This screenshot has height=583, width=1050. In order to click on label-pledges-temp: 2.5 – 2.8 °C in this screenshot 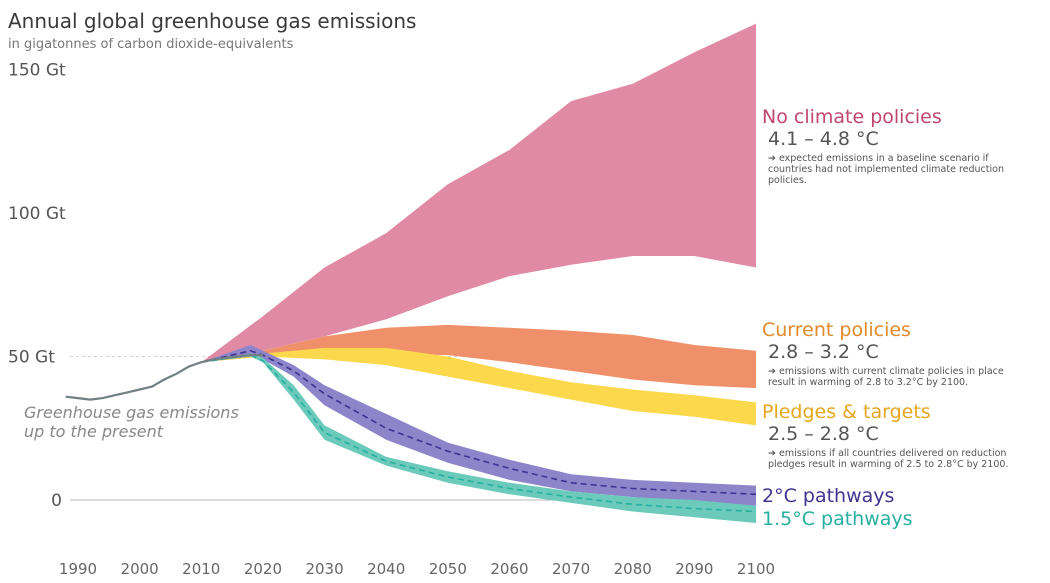, I will do `click(823, 434)`.